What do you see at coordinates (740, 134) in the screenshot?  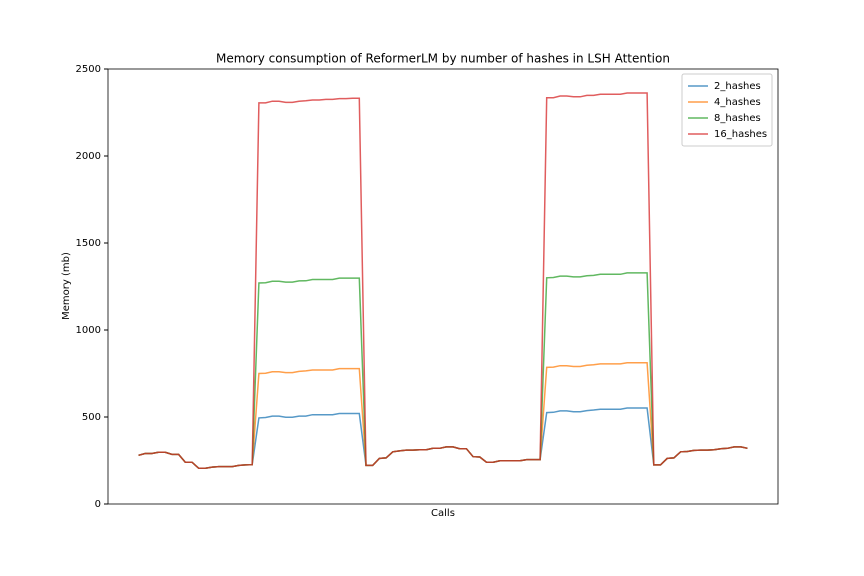 I see `legend-label: 16_hashes` at bounding box center [740, 134].